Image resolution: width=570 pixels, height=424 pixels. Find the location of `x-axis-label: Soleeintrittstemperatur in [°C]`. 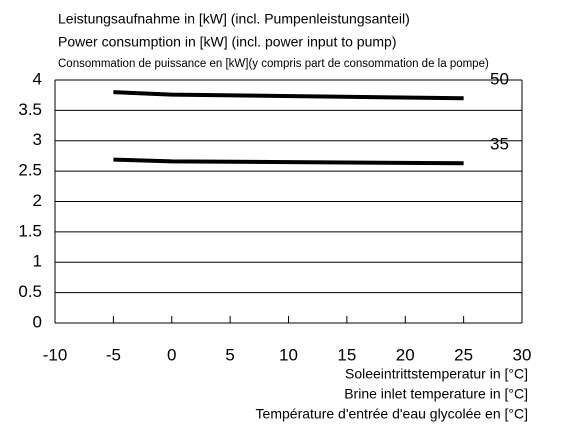

x-axis-label: Soleeintrittstemperatur in [°C] is located at coordinates (436, 374).